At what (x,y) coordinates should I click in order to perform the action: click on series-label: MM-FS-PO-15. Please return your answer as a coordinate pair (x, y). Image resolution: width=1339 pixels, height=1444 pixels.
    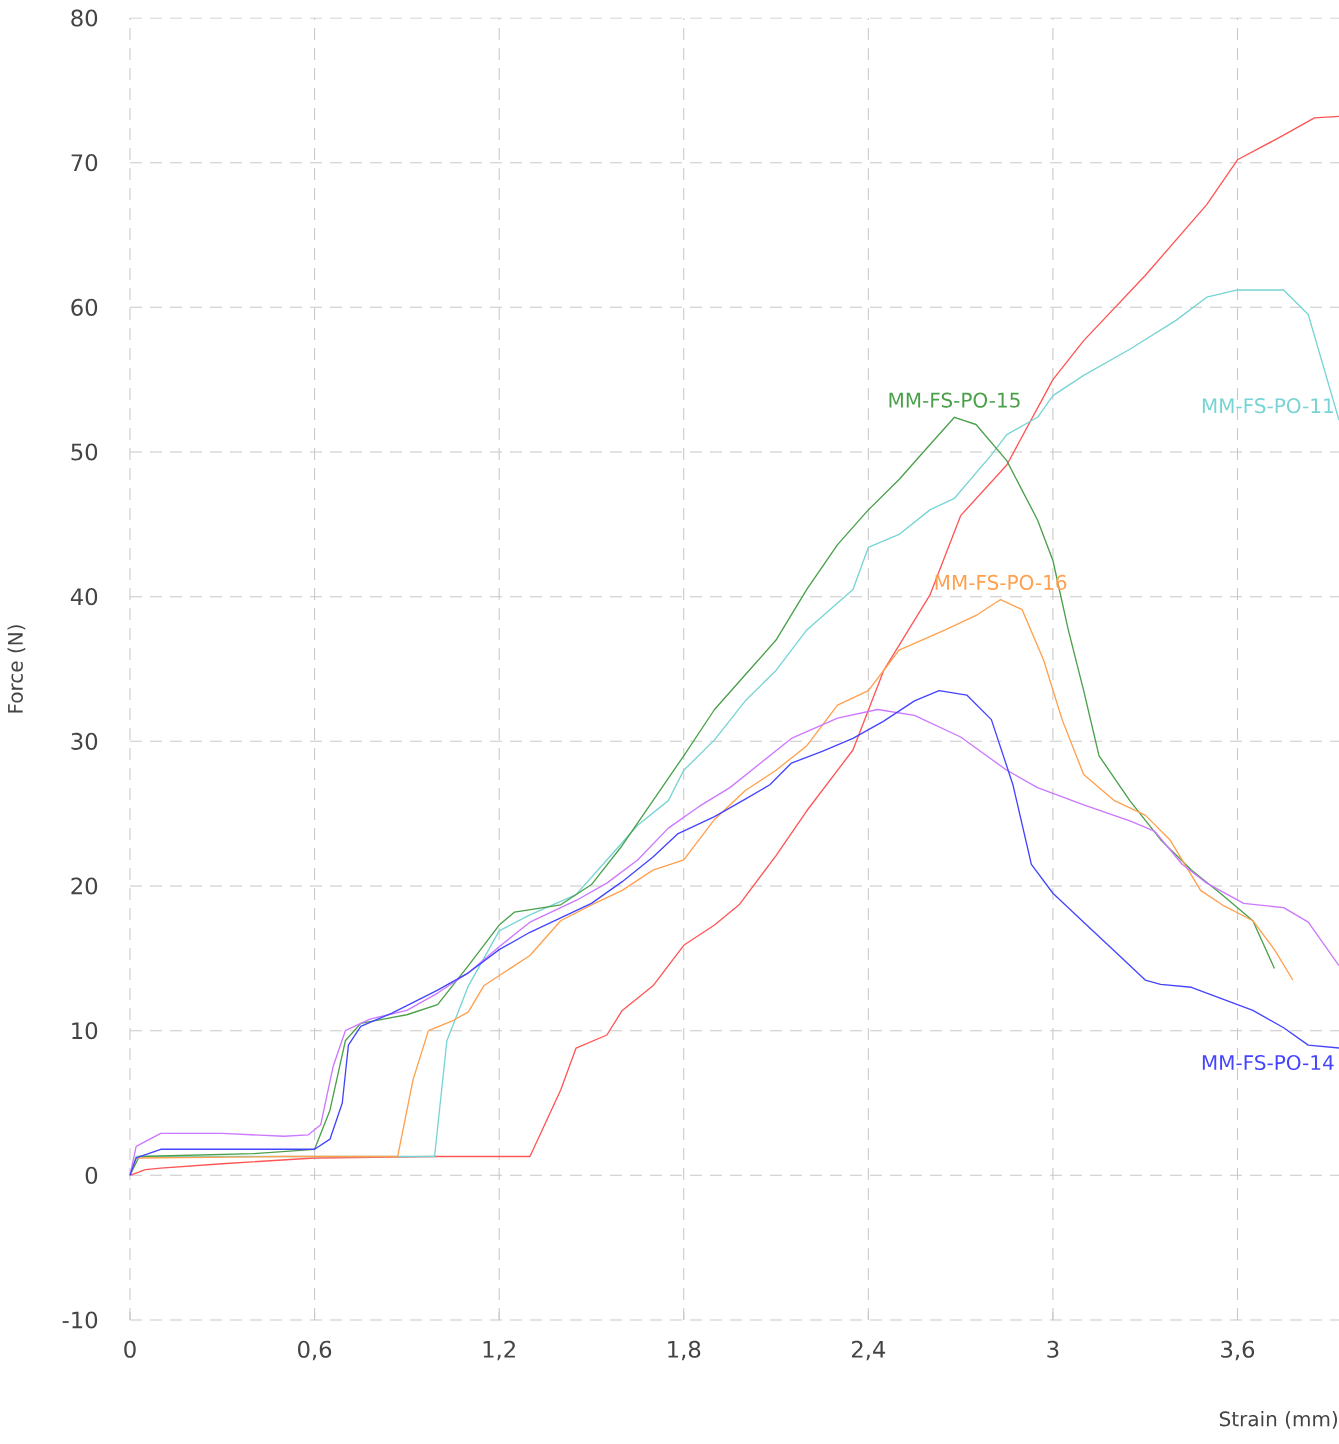
    Looking at the image, I should click on (954, 400).